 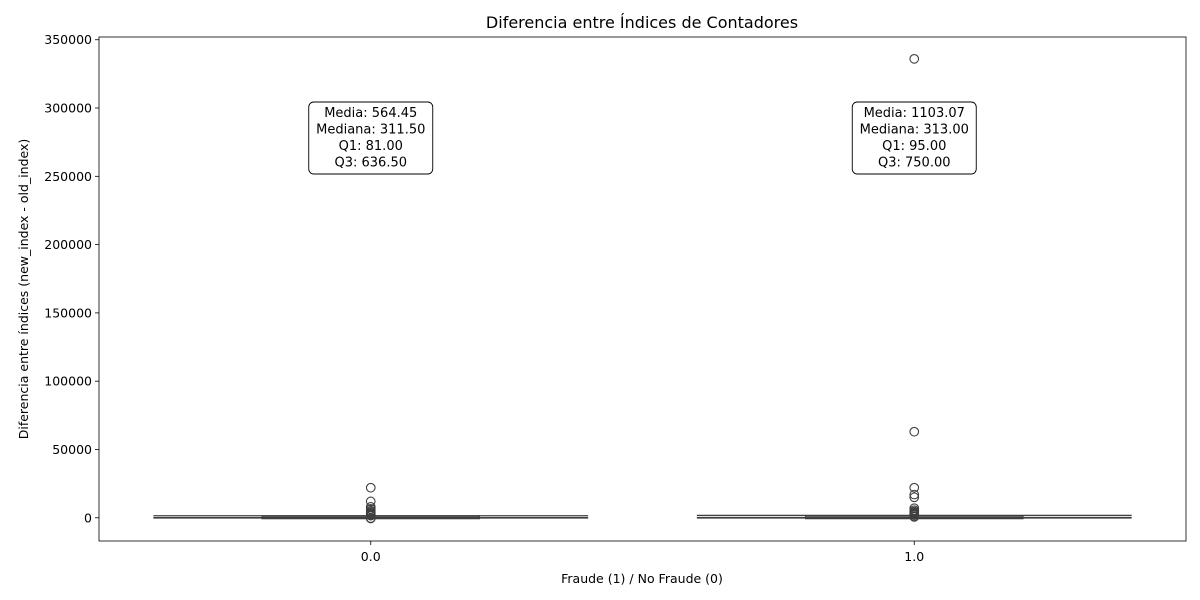 I want to click on y-tick-label: 350000, so click(x=68, y=39).